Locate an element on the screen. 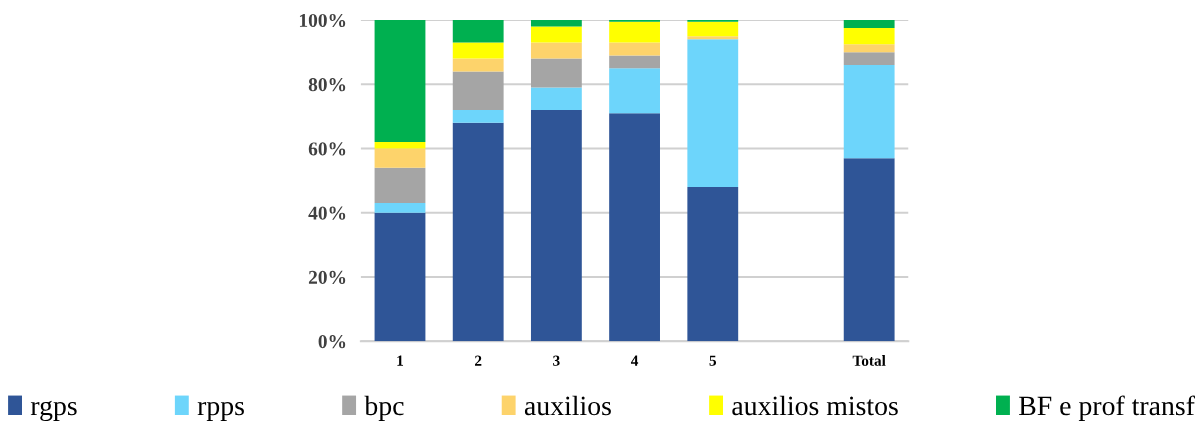 This screenshot has width=1203, height=446. y-tick-label: 80% is located at coordinates (327, 85).